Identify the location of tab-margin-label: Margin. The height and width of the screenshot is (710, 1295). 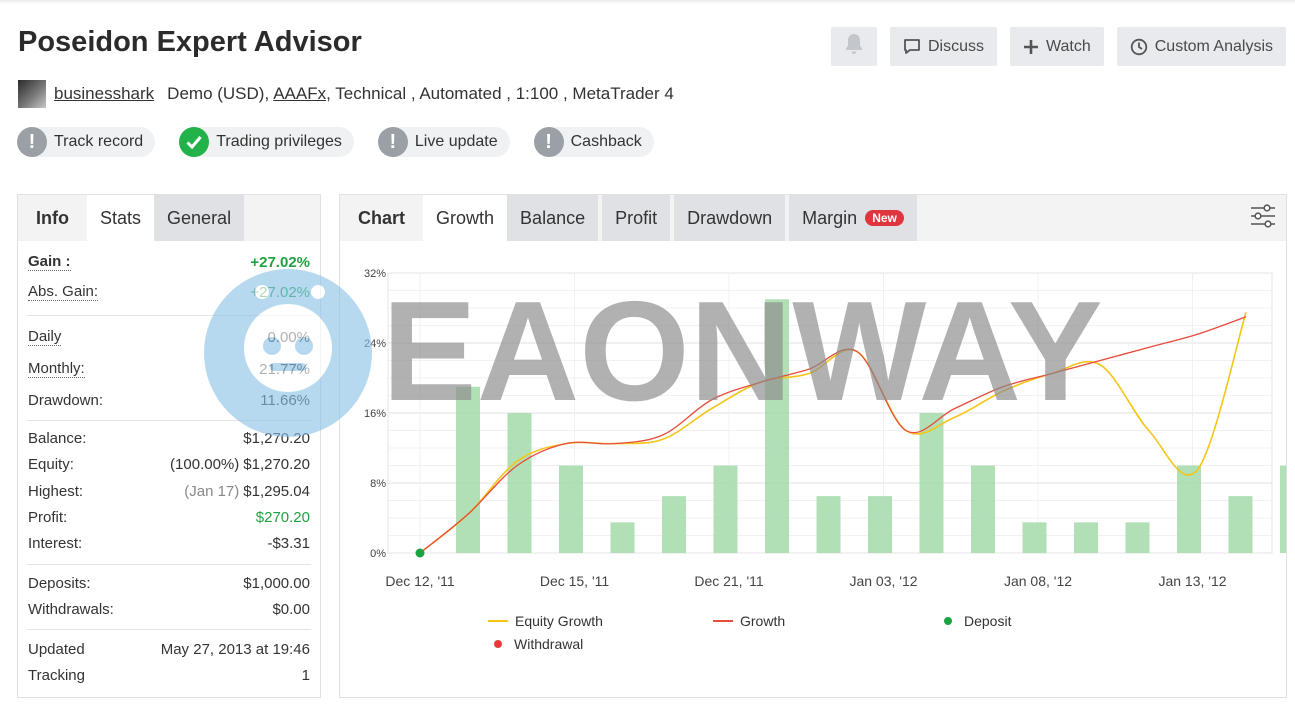
(830, 217).